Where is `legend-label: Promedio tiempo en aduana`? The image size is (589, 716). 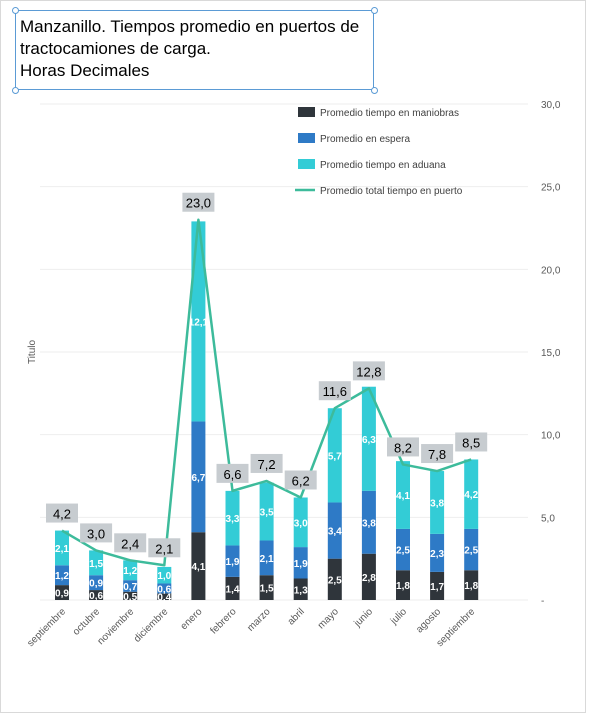
legend-label: Promedio tiempo en aduana is located at coordinates (383, 165).